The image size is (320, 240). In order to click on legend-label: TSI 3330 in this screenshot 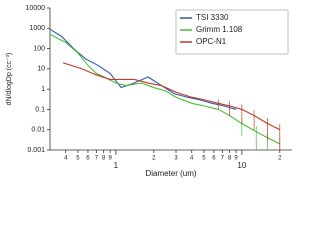, I will do `click(212, 17)`.